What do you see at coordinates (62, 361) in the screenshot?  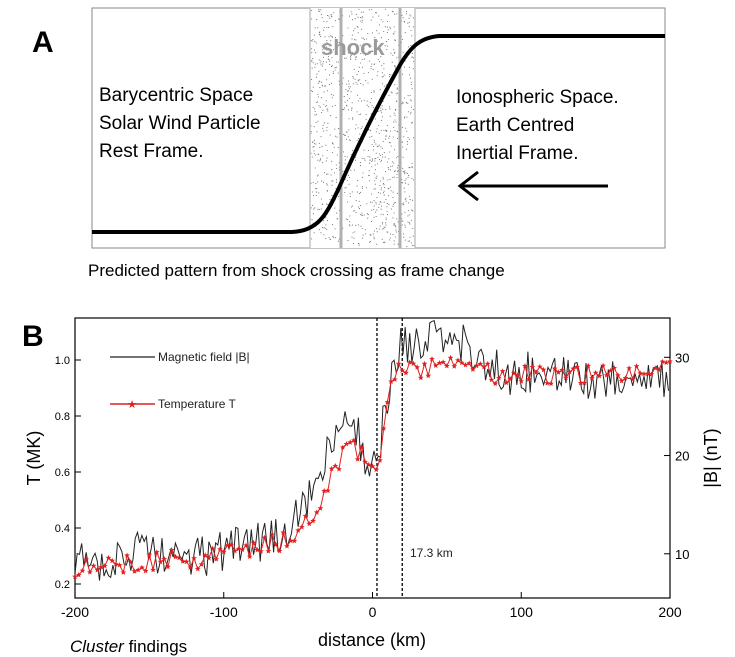 I see `y-left-tick-label: 1.0` at bounding box center [62, 361].